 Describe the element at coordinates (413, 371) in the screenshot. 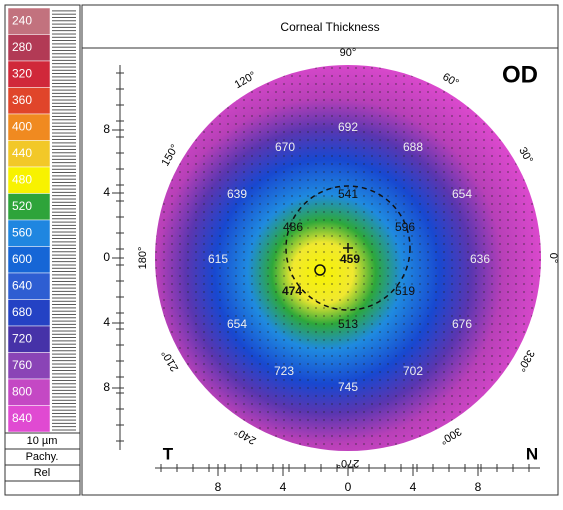

I see `thickness-value: 702` at that location.